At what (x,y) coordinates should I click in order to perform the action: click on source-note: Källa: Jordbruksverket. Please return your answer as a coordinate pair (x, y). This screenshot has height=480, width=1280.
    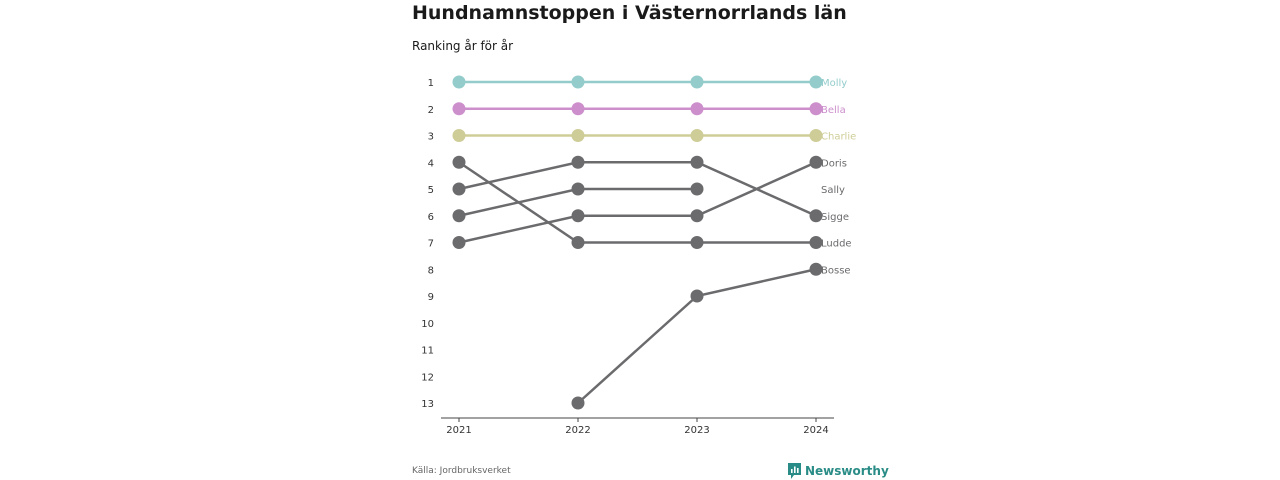
    Looking at the image, I should click on (461, 471).